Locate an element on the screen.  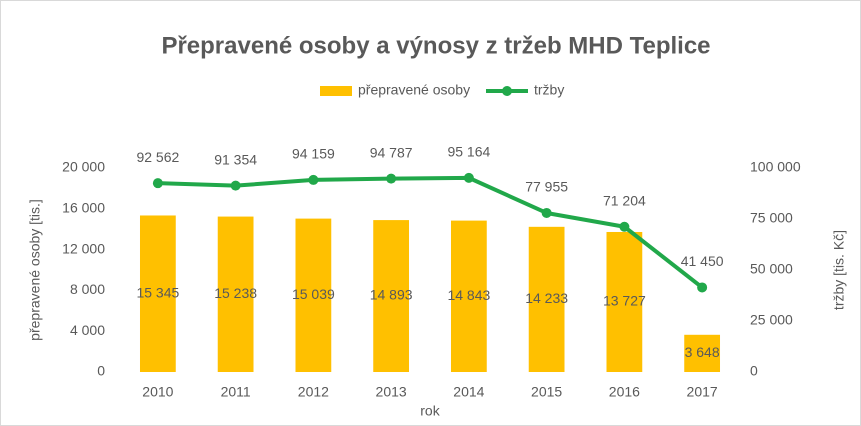
x-tick-label: 2013 is located at coordinates (391, 392).